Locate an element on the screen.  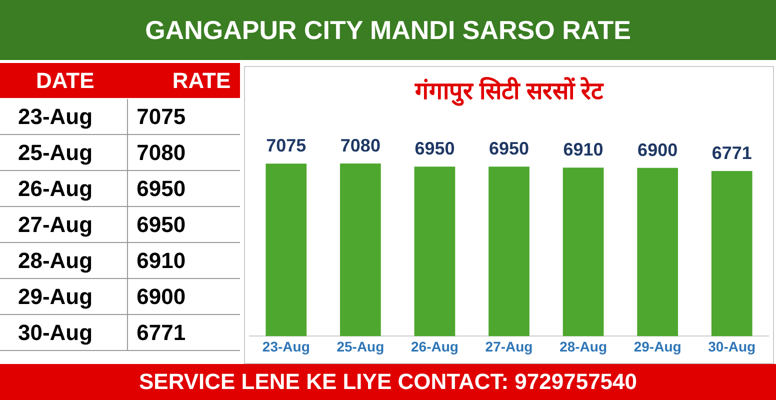
data-label: 7075 is located at coordinates (286, 146).